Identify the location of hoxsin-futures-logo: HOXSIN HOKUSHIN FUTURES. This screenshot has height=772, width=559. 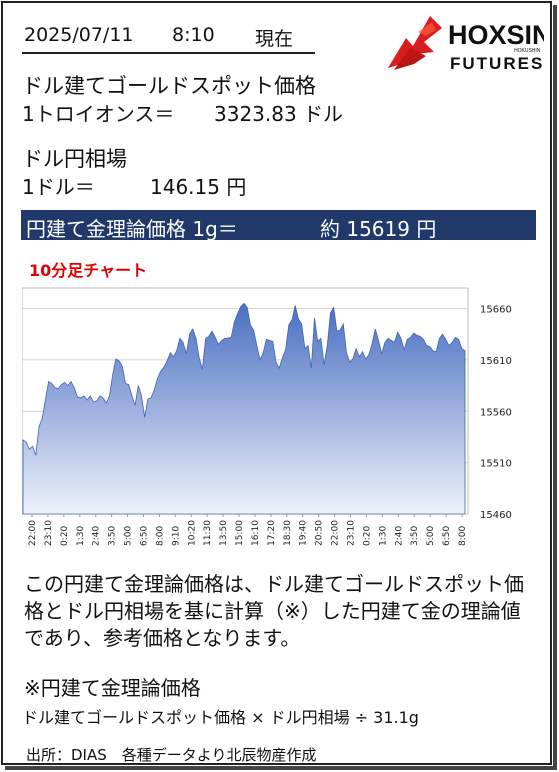
(466, 44).